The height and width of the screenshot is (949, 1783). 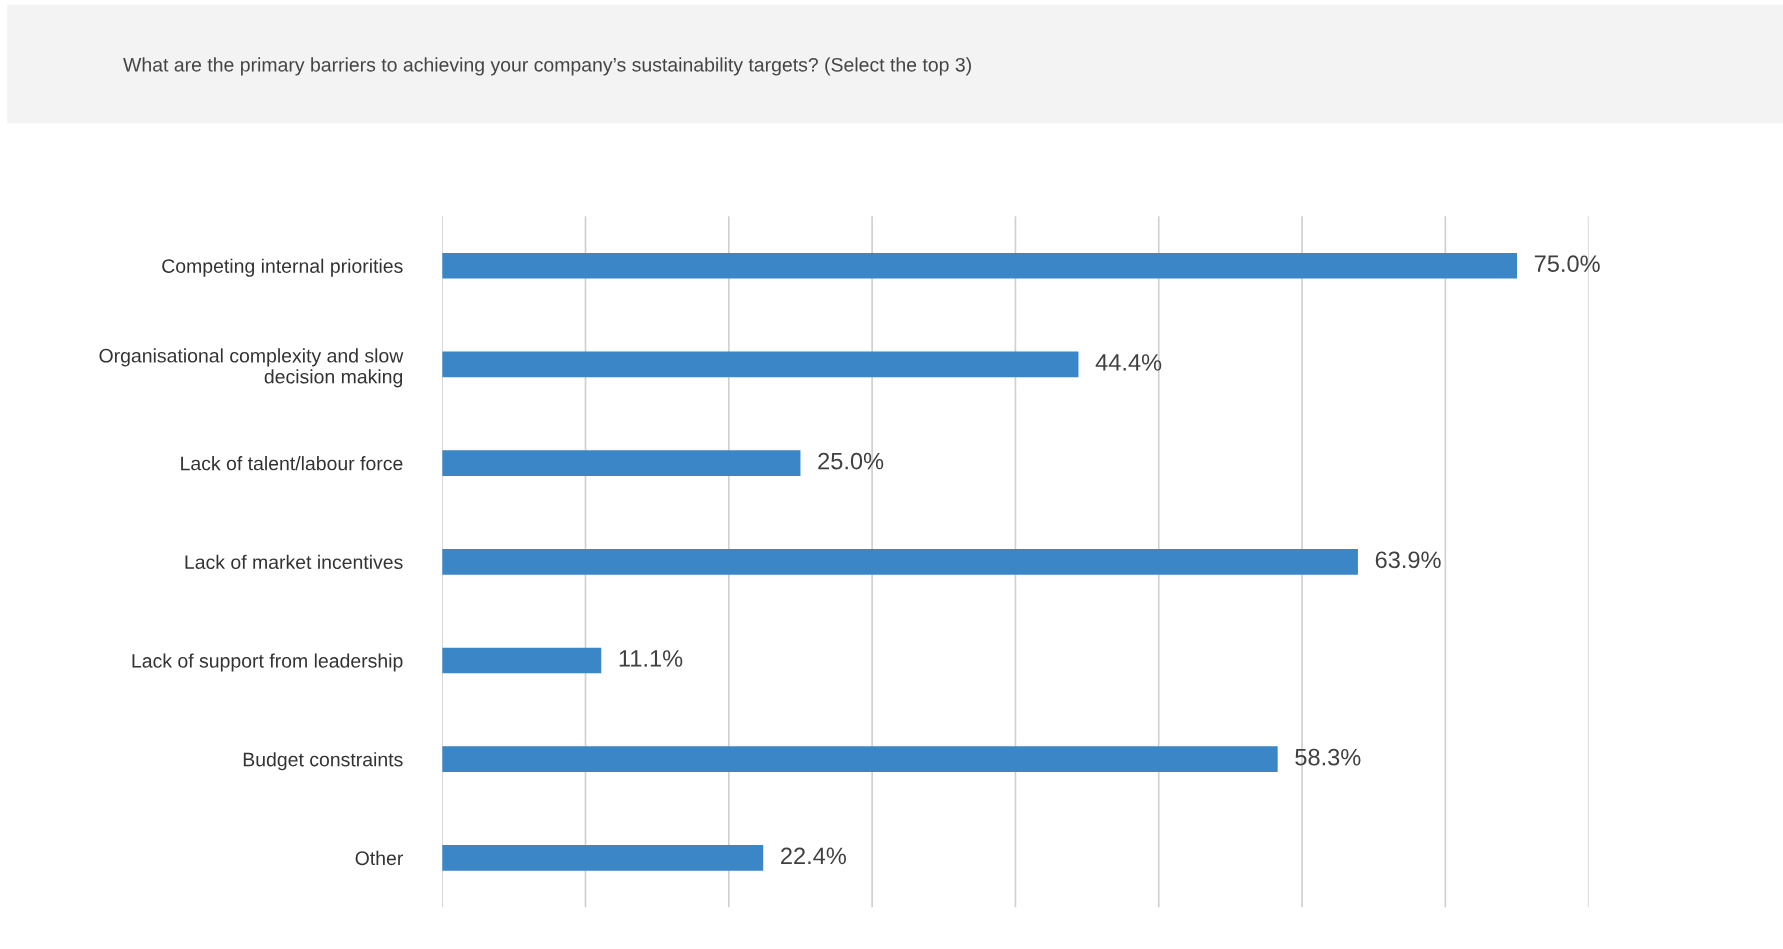 What do you see at coordinates (267, 662) in the screenshot?
I see `y-tick-label: Lack of support from leadership` at bounding box center [267, 662].